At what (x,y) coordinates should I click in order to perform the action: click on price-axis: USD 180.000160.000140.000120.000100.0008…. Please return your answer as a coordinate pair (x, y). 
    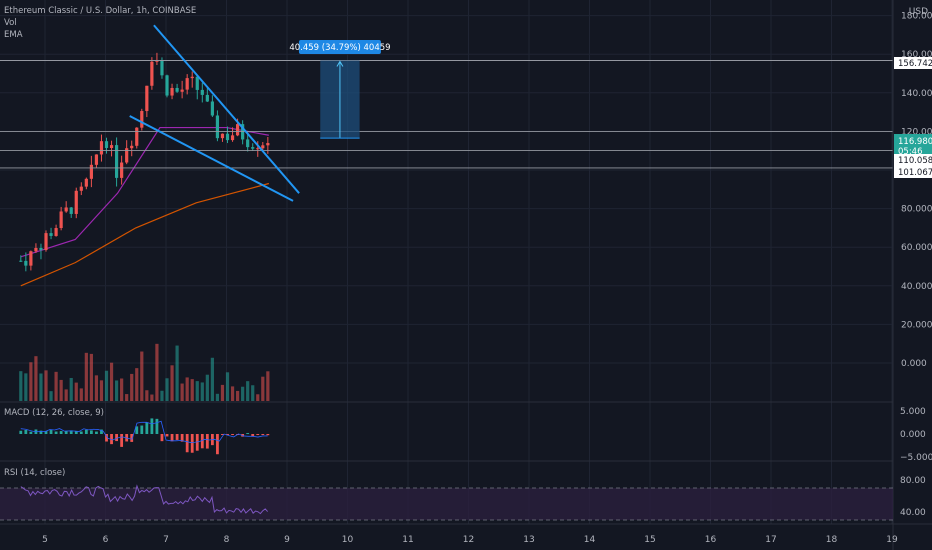
    Looking at the image, I should click on (916, 188).